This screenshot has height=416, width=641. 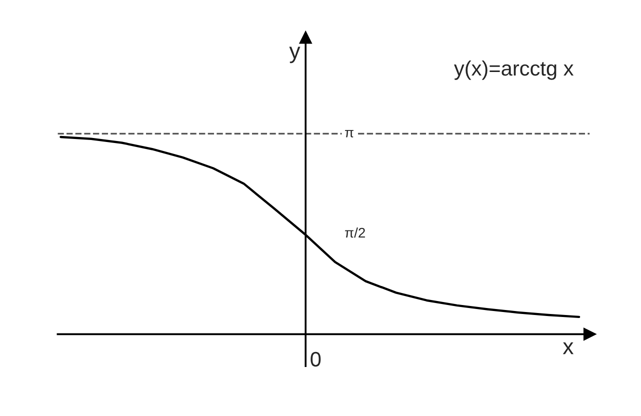 What do you see at coordinates (315, 359) in the screenshot?
I see `annotation: 0` at bounding box center [315, 359].